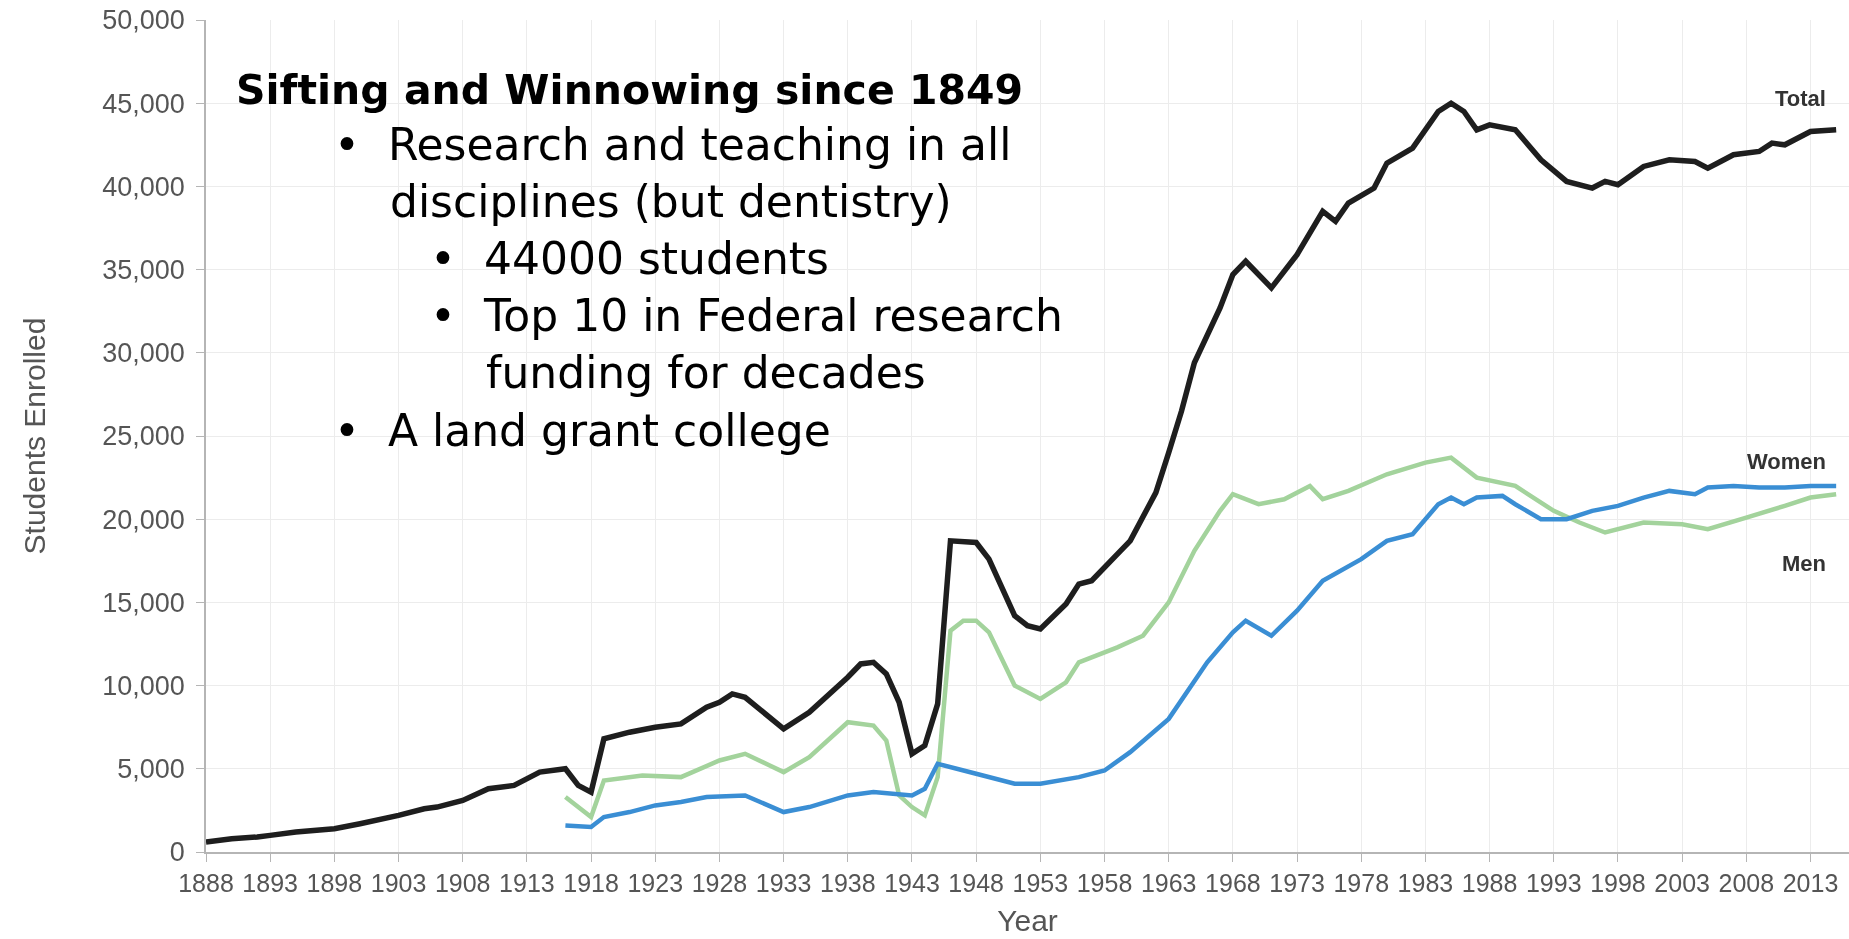 The height and width of the screenshot is (939, 1849). I want to click on series-label: Women, so click(1787, 461).